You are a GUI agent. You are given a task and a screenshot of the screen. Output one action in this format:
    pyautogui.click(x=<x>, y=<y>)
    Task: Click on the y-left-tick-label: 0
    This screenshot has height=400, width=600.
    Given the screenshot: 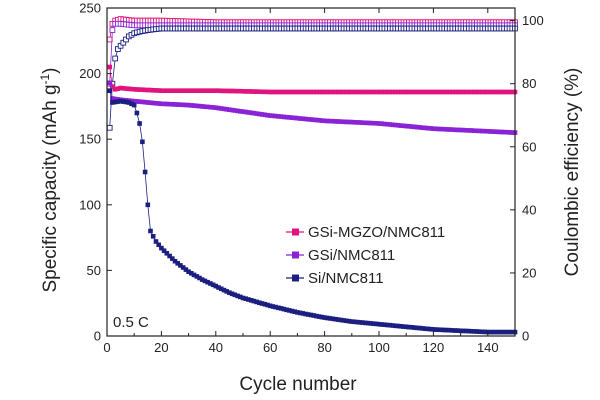 What is the action you would take?
    pyautogui.click(x=97, y=336)
    